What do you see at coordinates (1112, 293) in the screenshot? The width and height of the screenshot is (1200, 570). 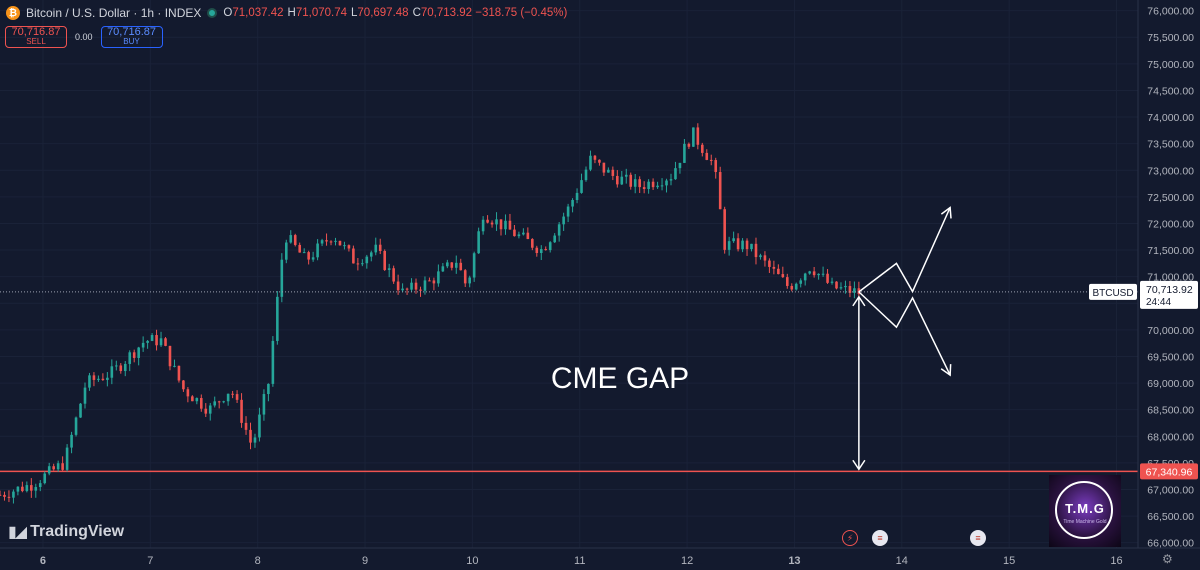 I see `symbol-tag-label: BTCUSD` at bounding box center [1112, 293].